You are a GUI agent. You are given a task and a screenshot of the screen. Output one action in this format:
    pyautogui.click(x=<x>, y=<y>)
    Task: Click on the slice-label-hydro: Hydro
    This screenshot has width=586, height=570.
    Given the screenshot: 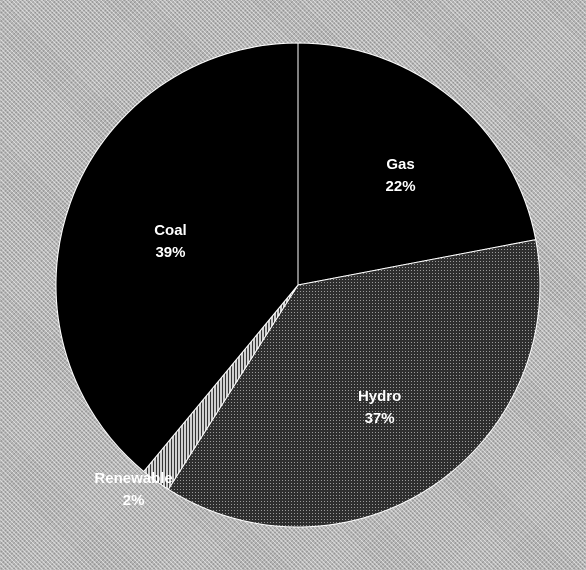 What is the action you would take?
    pyautogui.click(x=379, y=396)
    